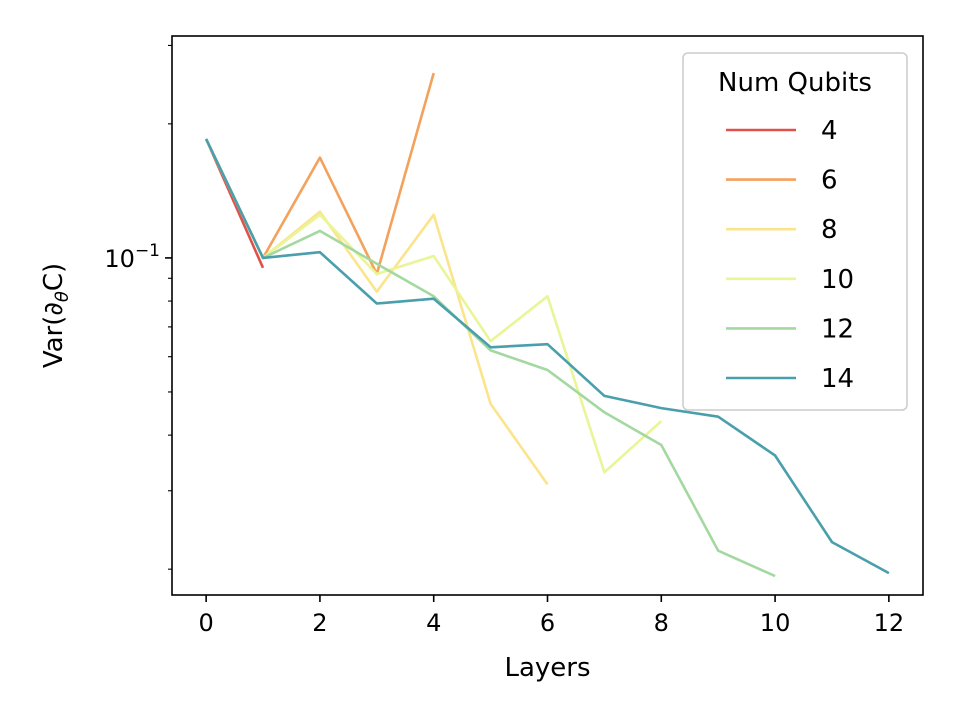 This screenshot has width=960, height=720. What do you see at coordinates (829, 181) in the screenshot?
I see `legend-label-6: 6` at bounding box center [829, 181].